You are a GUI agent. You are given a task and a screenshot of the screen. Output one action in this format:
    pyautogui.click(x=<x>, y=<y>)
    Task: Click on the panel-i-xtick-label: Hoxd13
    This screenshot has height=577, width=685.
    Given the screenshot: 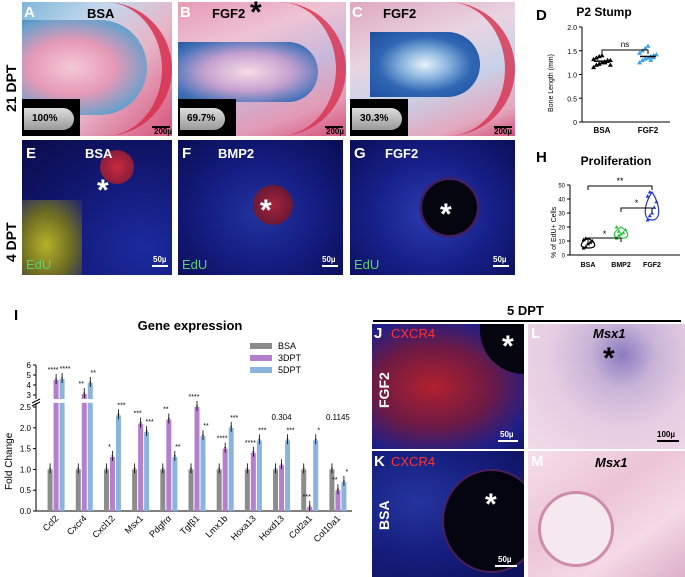 What is the action you would take?
    pyautogui.click(x=271, y=527)
    